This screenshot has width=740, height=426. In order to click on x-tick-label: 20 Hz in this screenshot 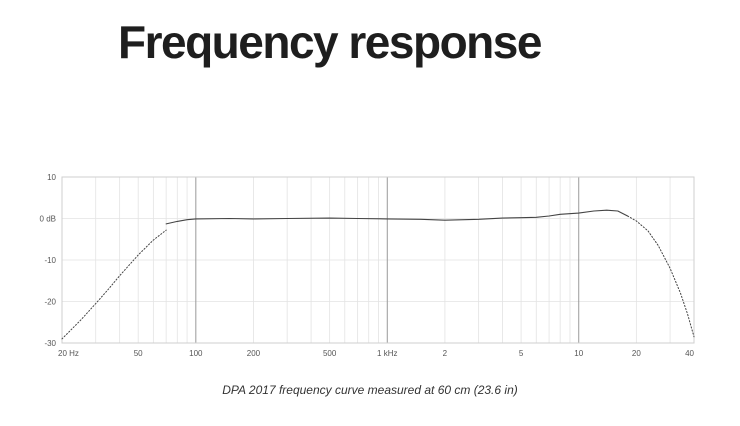, I will do `click(68, 353)`.